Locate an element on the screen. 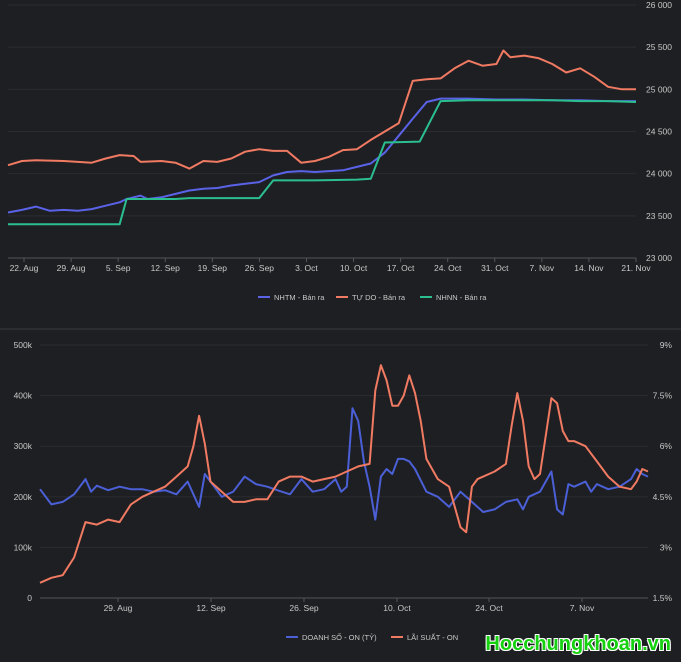 Image resolution: width=681 pixels, height=662 pixels. legend-label: NHTM - Bán ra is located at coordinates (299, 297).